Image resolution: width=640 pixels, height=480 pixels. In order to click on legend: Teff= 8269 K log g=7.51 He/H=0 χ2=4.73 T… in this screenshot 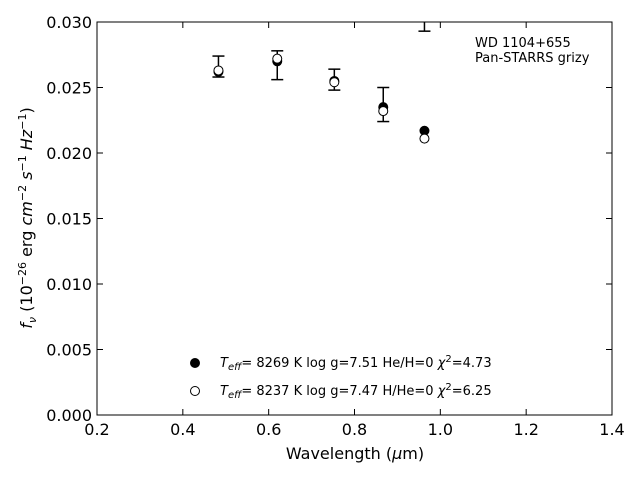, I will do `click(341, 377)`.